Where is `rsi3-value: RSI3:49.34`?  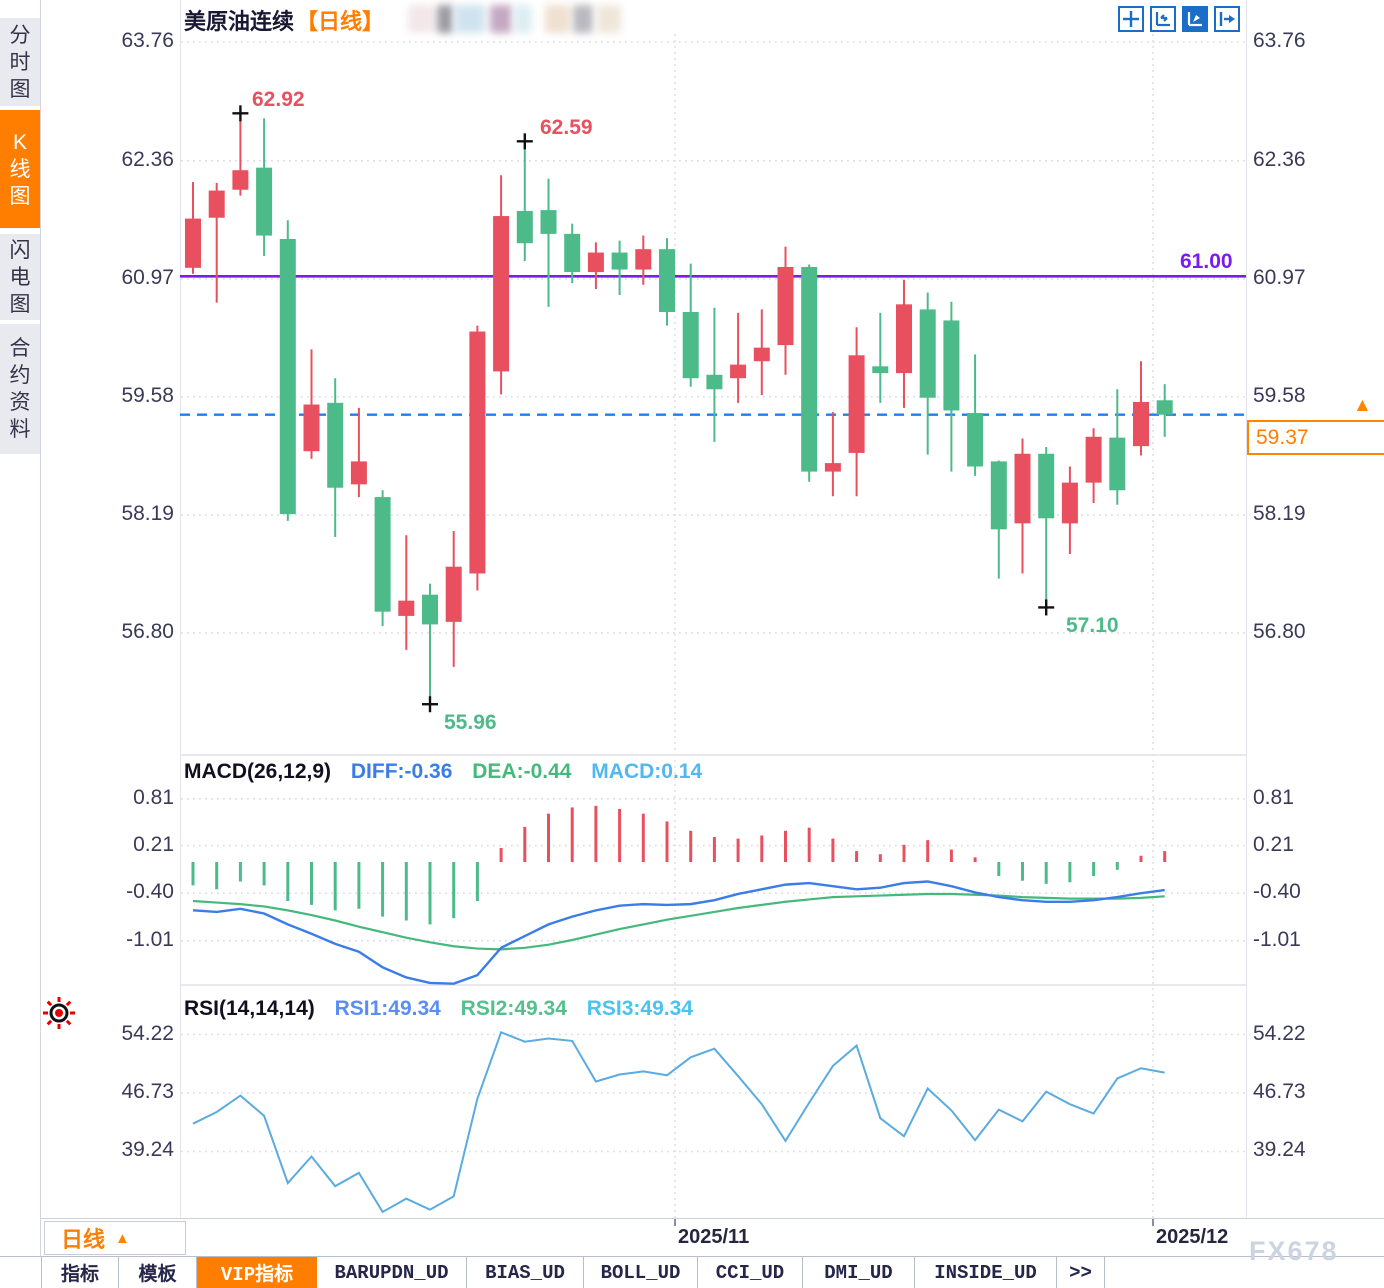
rsi3-value: RSI3:49.34 is located at coordinates (639, 1008).